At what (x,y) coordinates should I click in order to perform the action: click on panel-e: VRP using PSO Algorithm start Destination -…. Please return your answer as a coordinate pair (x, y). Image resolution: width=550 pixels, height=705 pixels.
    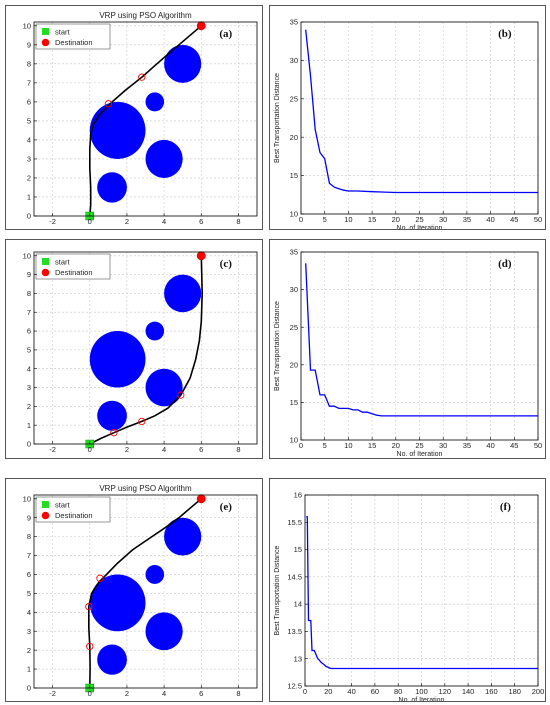
    Looking at the image, I should click on (134, 590).